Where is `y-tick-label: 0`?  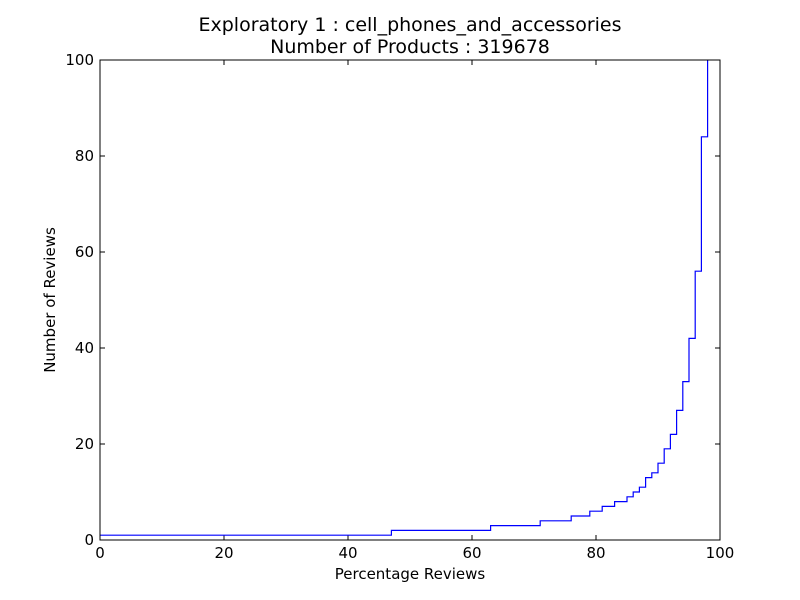
y-tick-label: 0 is located at coordinates (89, 540).